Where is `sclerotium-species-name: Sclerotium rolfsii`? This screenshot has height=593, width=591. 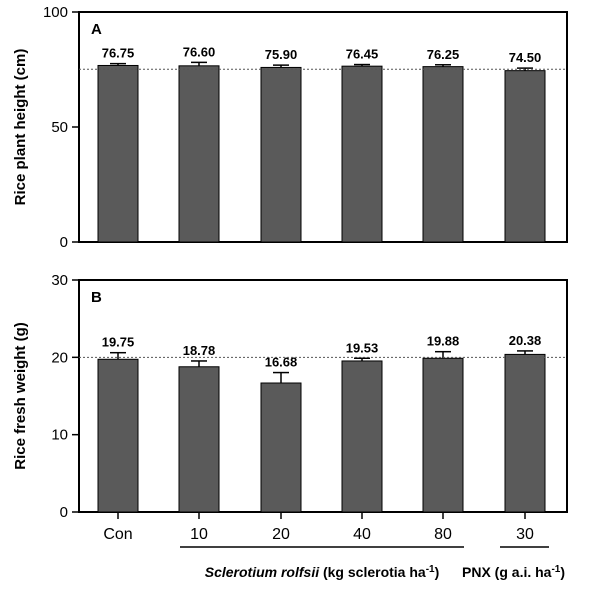 sclerotium-species-name: Sclerotium rolfsii is located at coordinates (262, 572).